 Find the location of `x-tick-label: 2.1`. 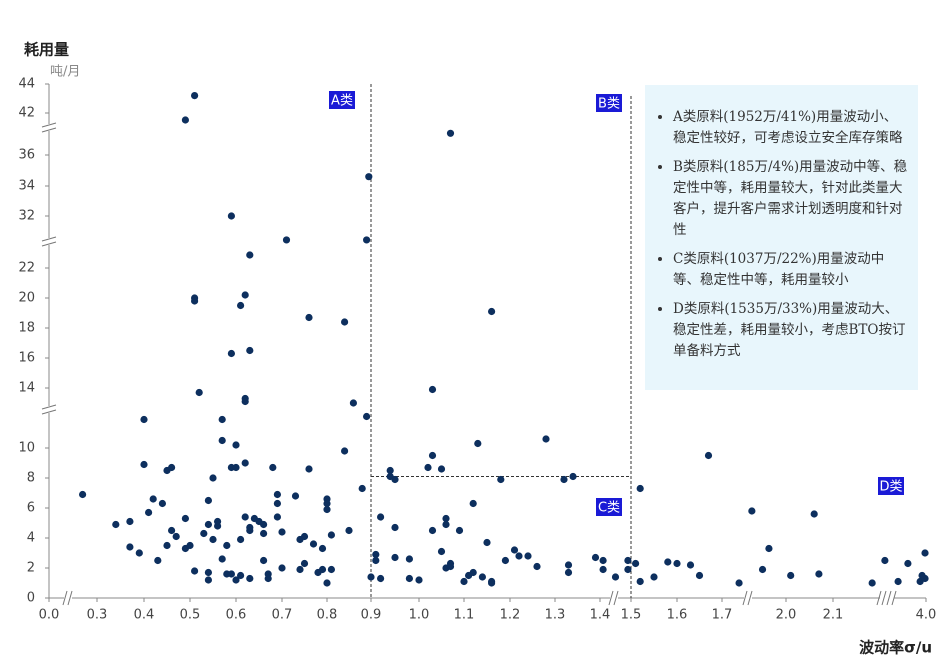

x-tick-label: 2.1 is located at coordinates (833, 615).